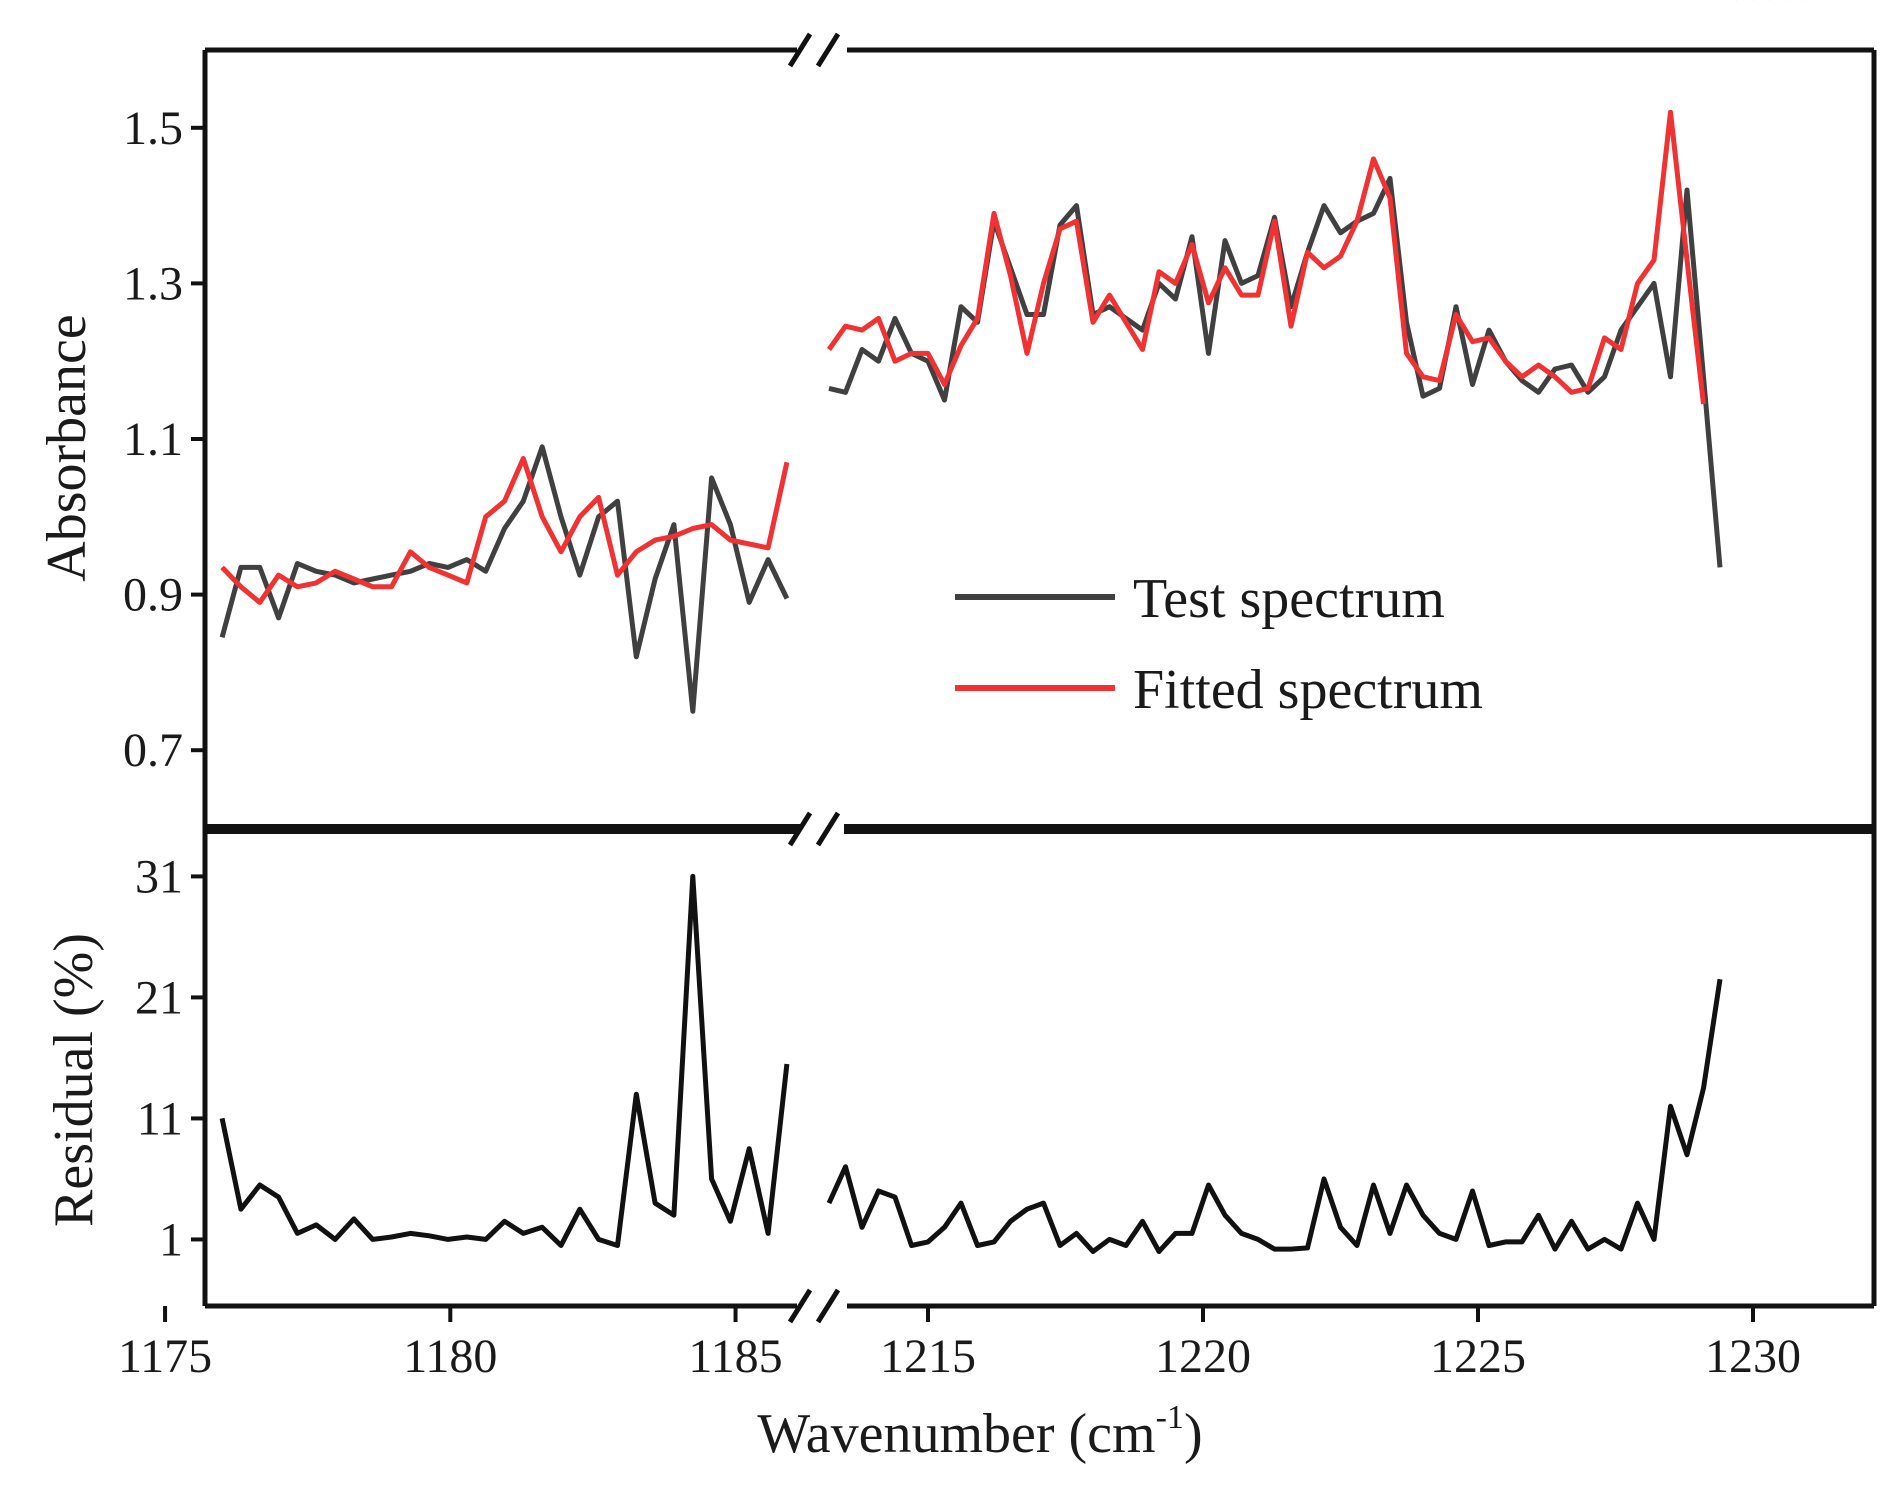  What do you see at coordinates (171, 1239) in the screenshot?
I see `y-tick-label-residual: 1` at bounding box center [171, 1239].